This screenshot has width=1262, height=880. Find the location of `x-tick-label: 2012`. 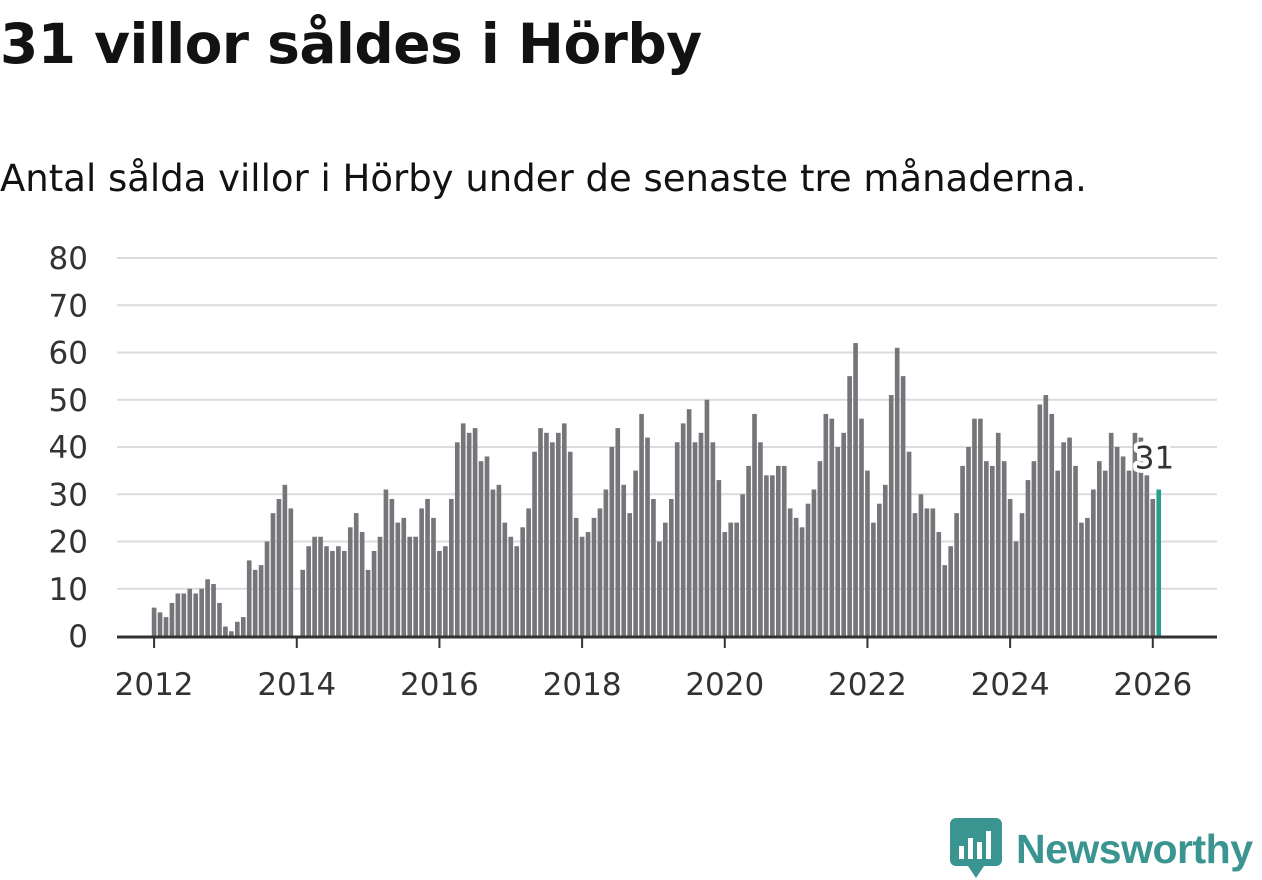

x-tick-label: 2012 is located at coordinates (154, 685).